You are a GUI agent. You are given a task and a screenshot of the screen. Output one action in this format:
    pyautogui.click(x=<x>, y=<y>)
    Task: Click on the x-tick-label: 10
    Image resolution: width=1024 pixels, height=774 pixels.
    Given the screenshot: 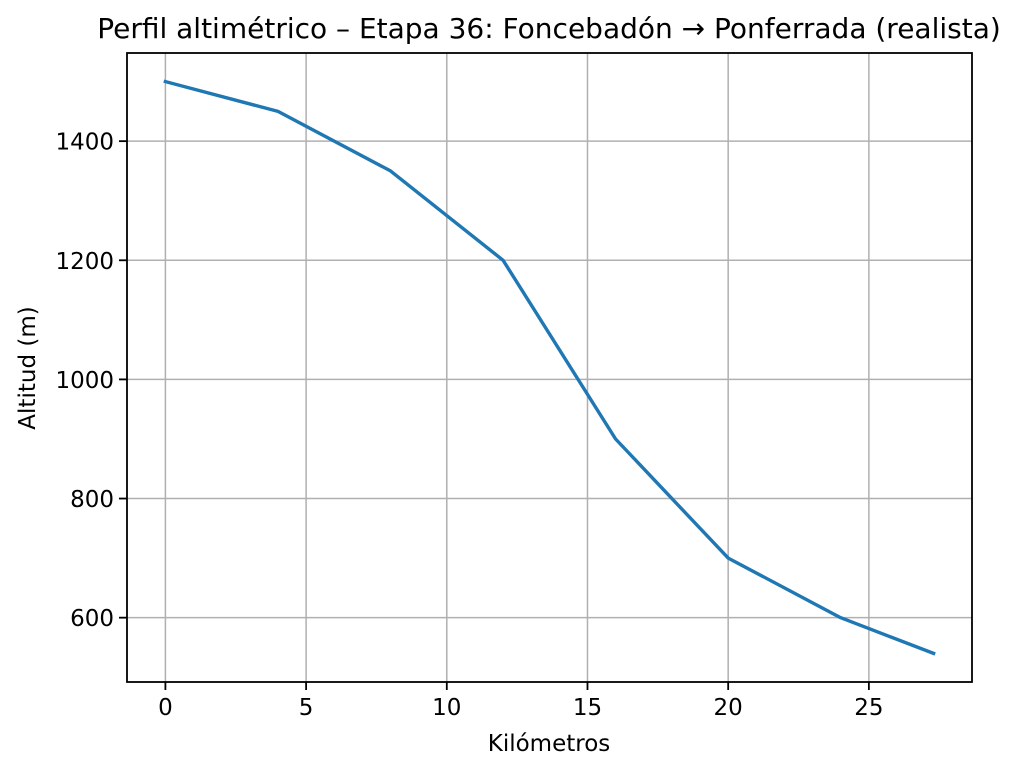 What is the action you would take?
    pyautogui.click(x=446, y=708)
    